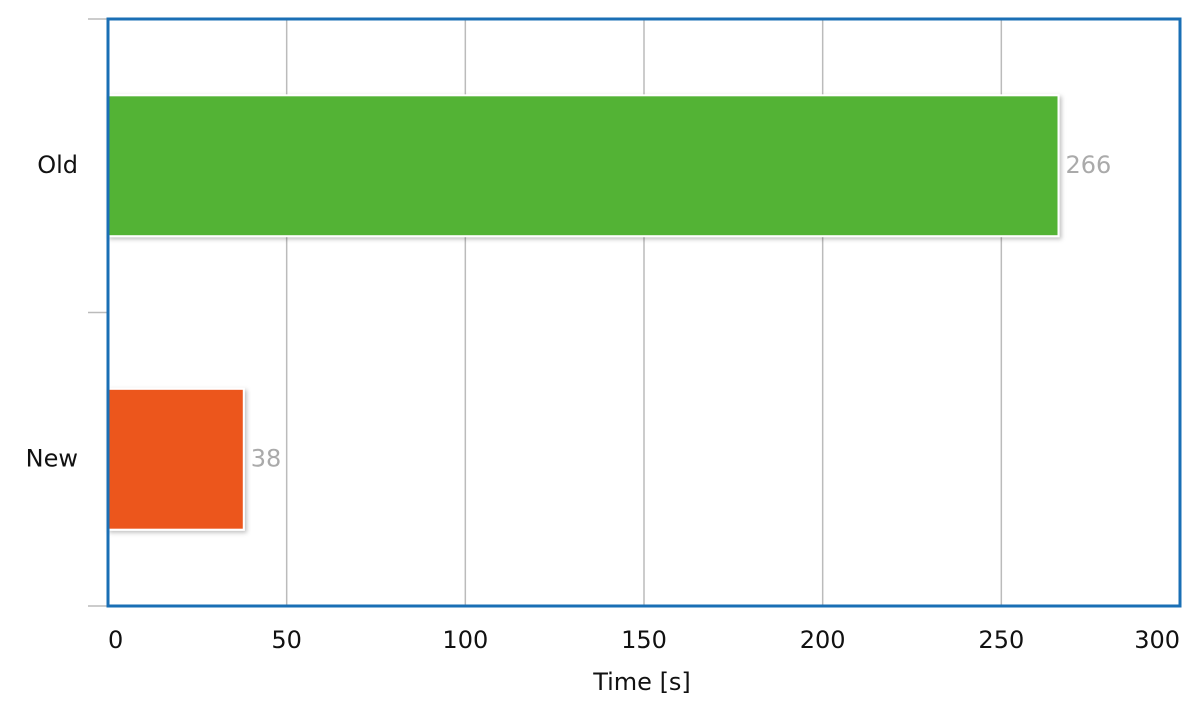 This screenshot has width=1200, height=715. Describe the element at coordinates (641, 682) in the screenshot. I see `x-axis-label: Time [s]` at that location.